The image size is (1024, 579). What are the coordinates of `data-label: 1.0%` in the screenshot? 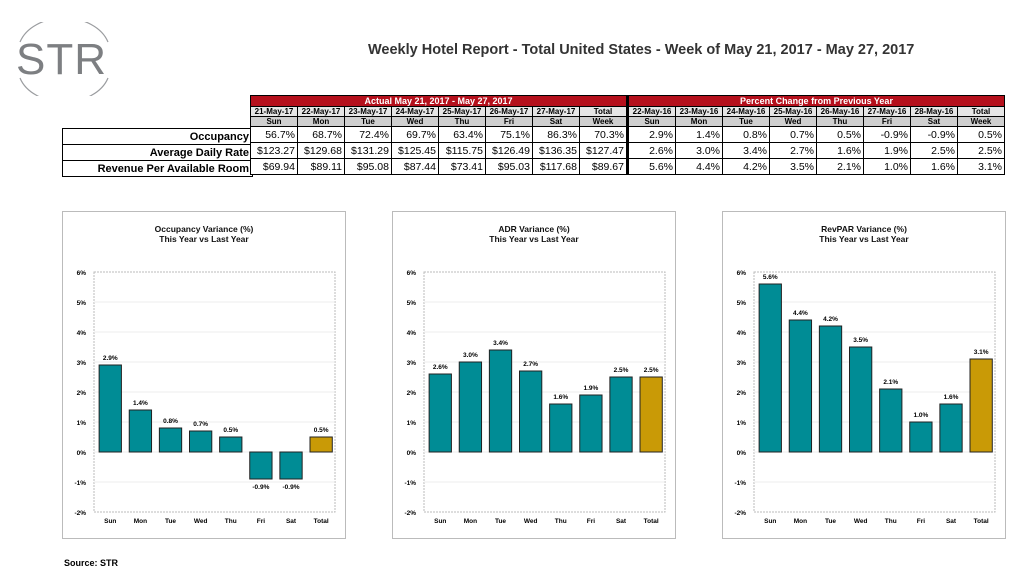 It's located at (920, 415).